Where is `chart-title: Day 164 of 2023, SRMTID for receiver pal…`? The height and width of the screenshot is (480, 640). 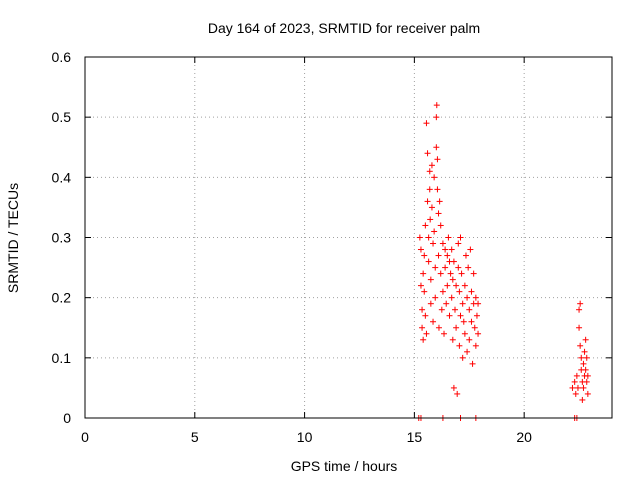 chart-title: Day 164 of 2023, SRMTID for receiver pal… is located at coordinates (344, 28).